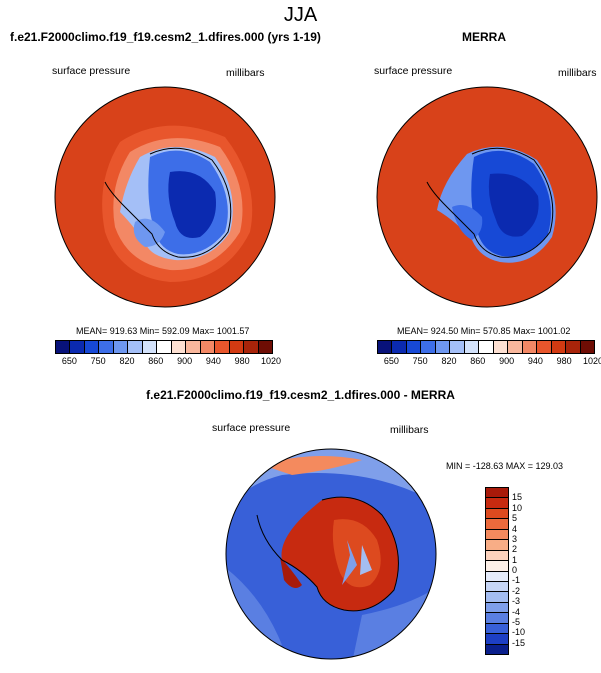 The width and height of the screenshot is (601, 673). Describe the element at coordinates (516, 590) in the screenshot. I see `colorbar-tick-label: -2` at that location.